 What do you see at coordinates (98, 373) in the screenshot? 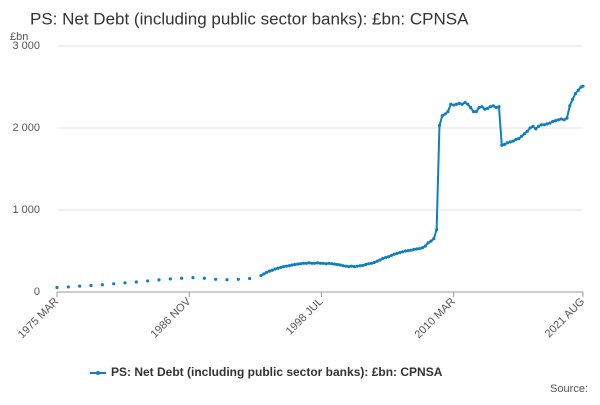
I see `legend-marker` at bounding box center [98, 373].